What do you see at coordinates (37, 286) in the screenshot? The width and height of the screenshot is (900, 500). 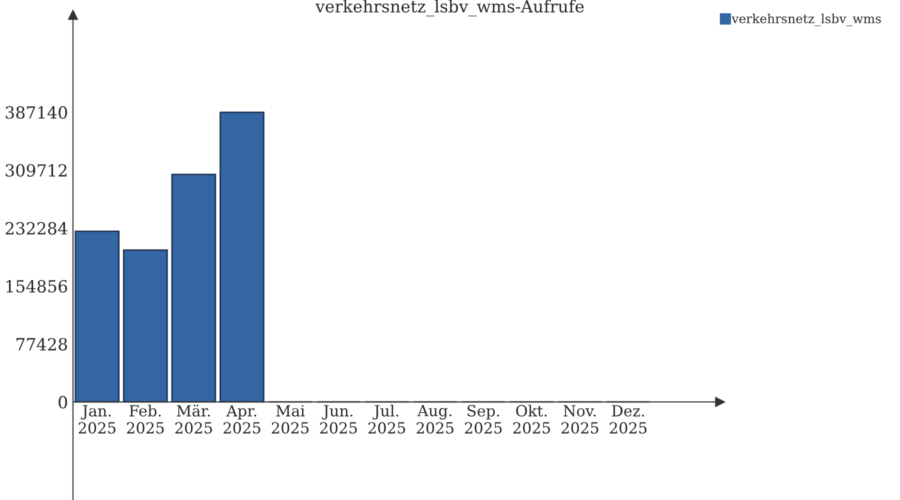 I see `y-tick-label: 154856` at bounding box center [37, 286].